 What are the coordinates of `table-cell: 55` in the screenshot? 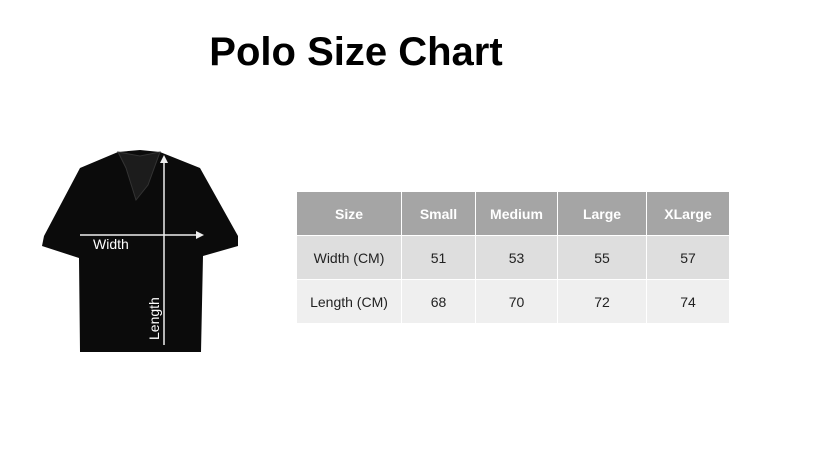 It's located at (602, 257).